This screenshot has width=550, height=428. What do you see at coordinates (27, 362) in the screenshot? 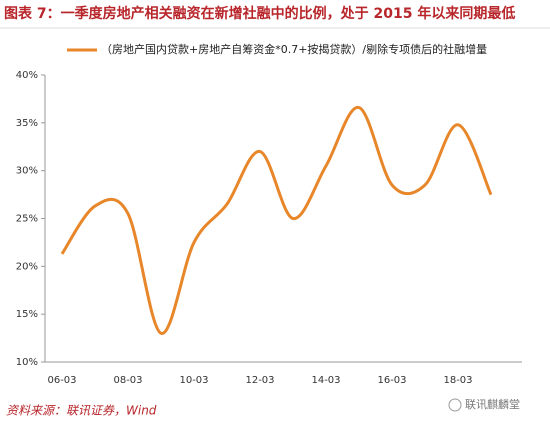
I see `y-tick-label: 10%` at bounding box center [27, 362].